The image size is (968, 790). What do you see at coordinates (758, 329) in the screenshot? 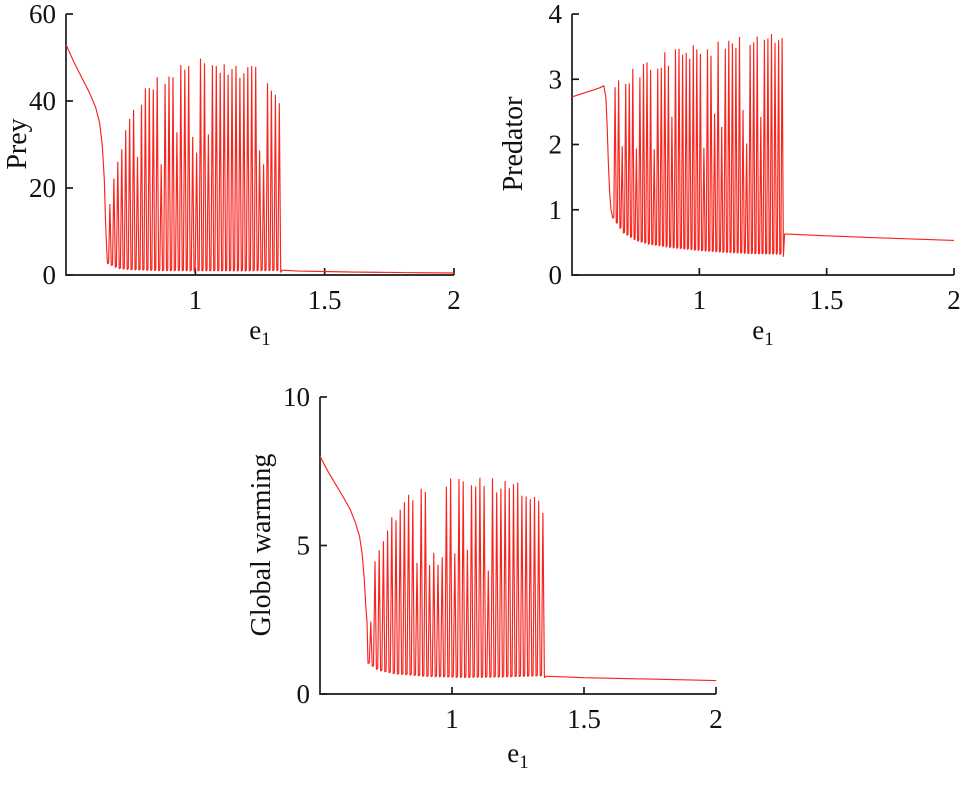
I see `predator-x-label-base: e` at bounding box center [758, 329].